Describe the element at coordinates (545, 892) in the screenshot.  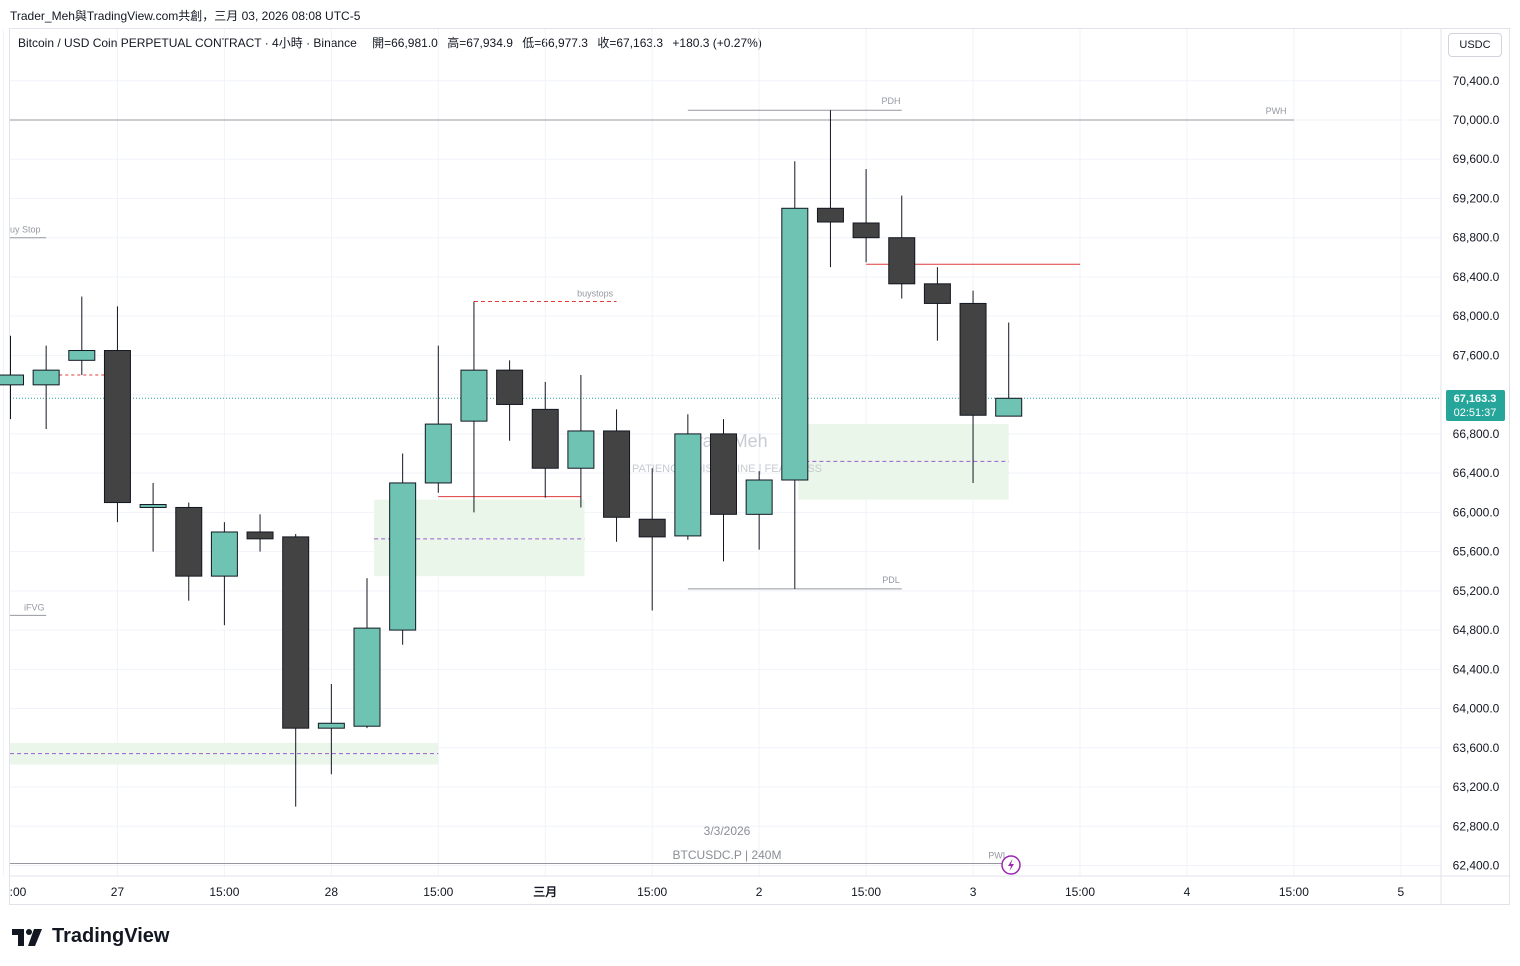
I see `time-tick-label: 三月` at that location.